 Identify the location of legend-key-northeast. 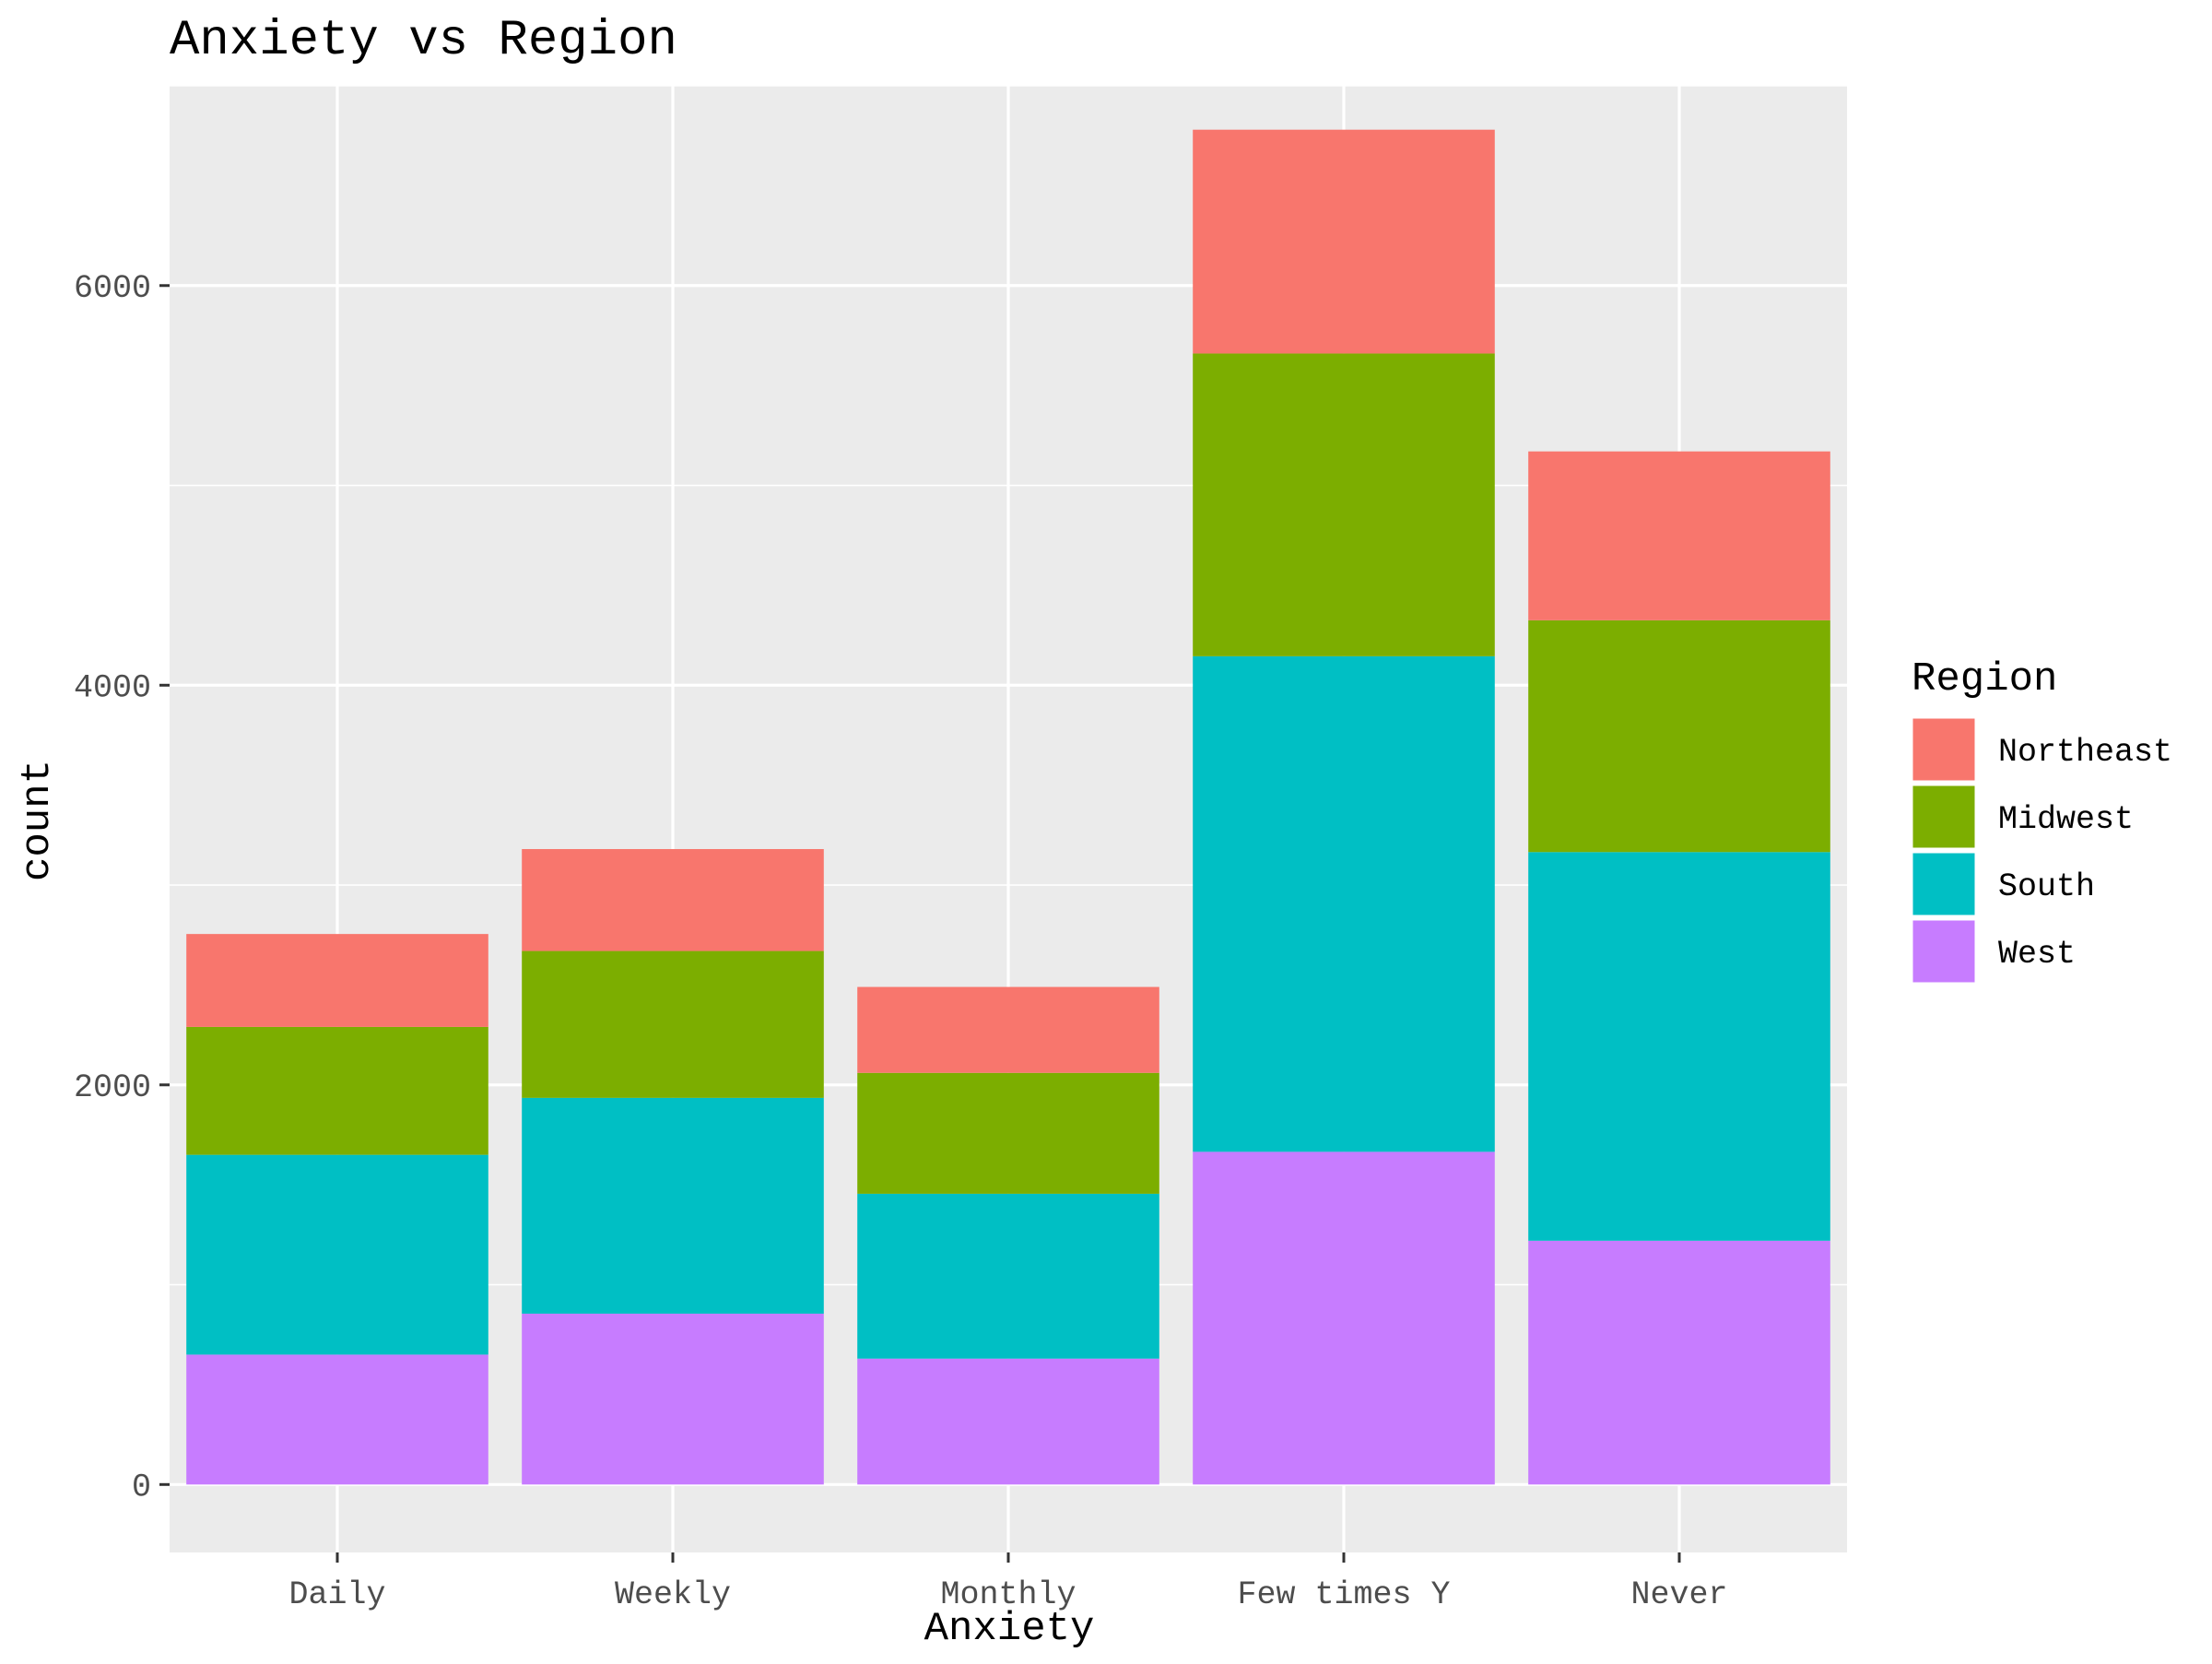
(1944, 749).